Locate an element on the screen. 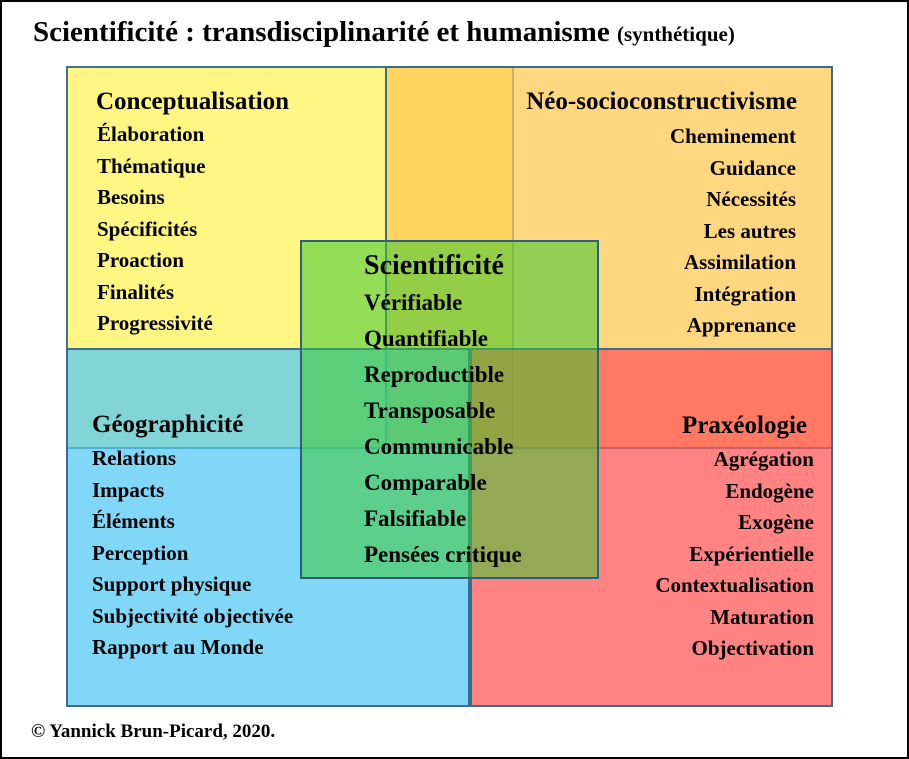  list-item: Éléments is located at coordinates (133, 521).